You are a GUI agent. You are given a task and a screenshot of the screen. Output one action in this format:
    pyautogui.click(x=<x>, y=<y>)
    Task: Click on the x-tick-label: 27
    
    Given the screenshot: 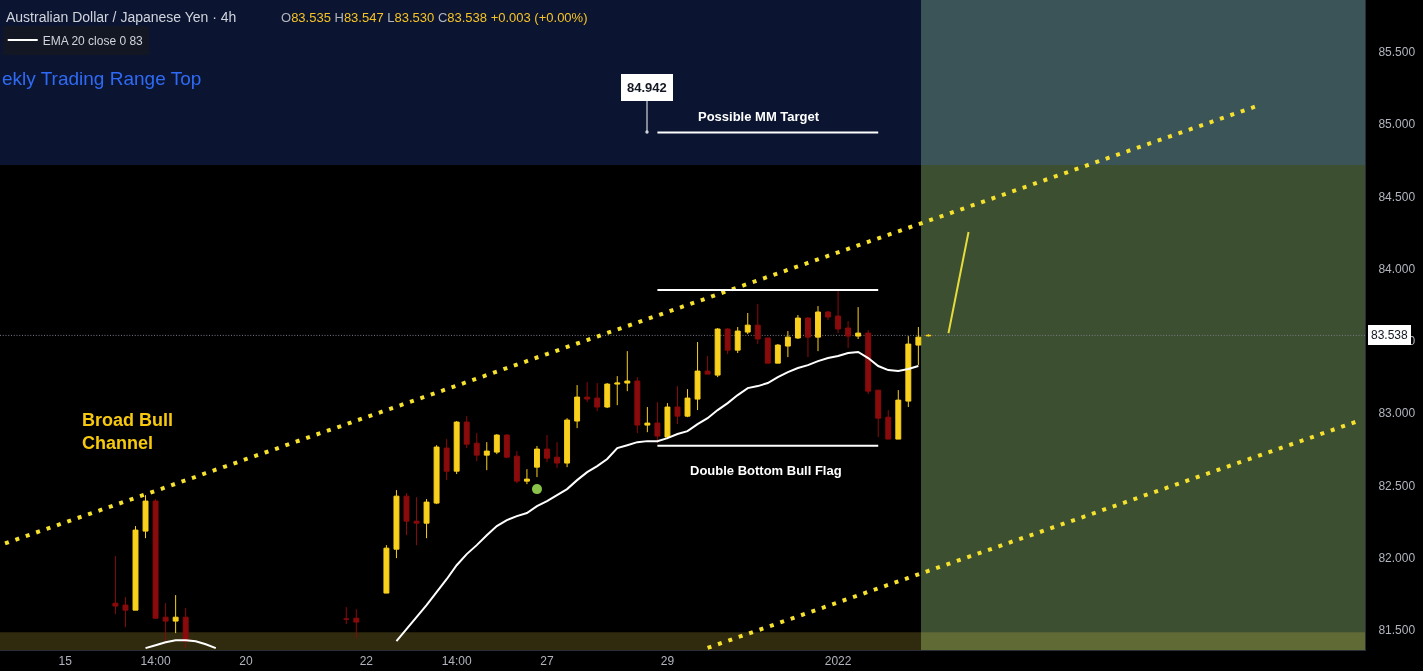 What is the action you would take?
    pyautogui.click(x=547, y=661)
    